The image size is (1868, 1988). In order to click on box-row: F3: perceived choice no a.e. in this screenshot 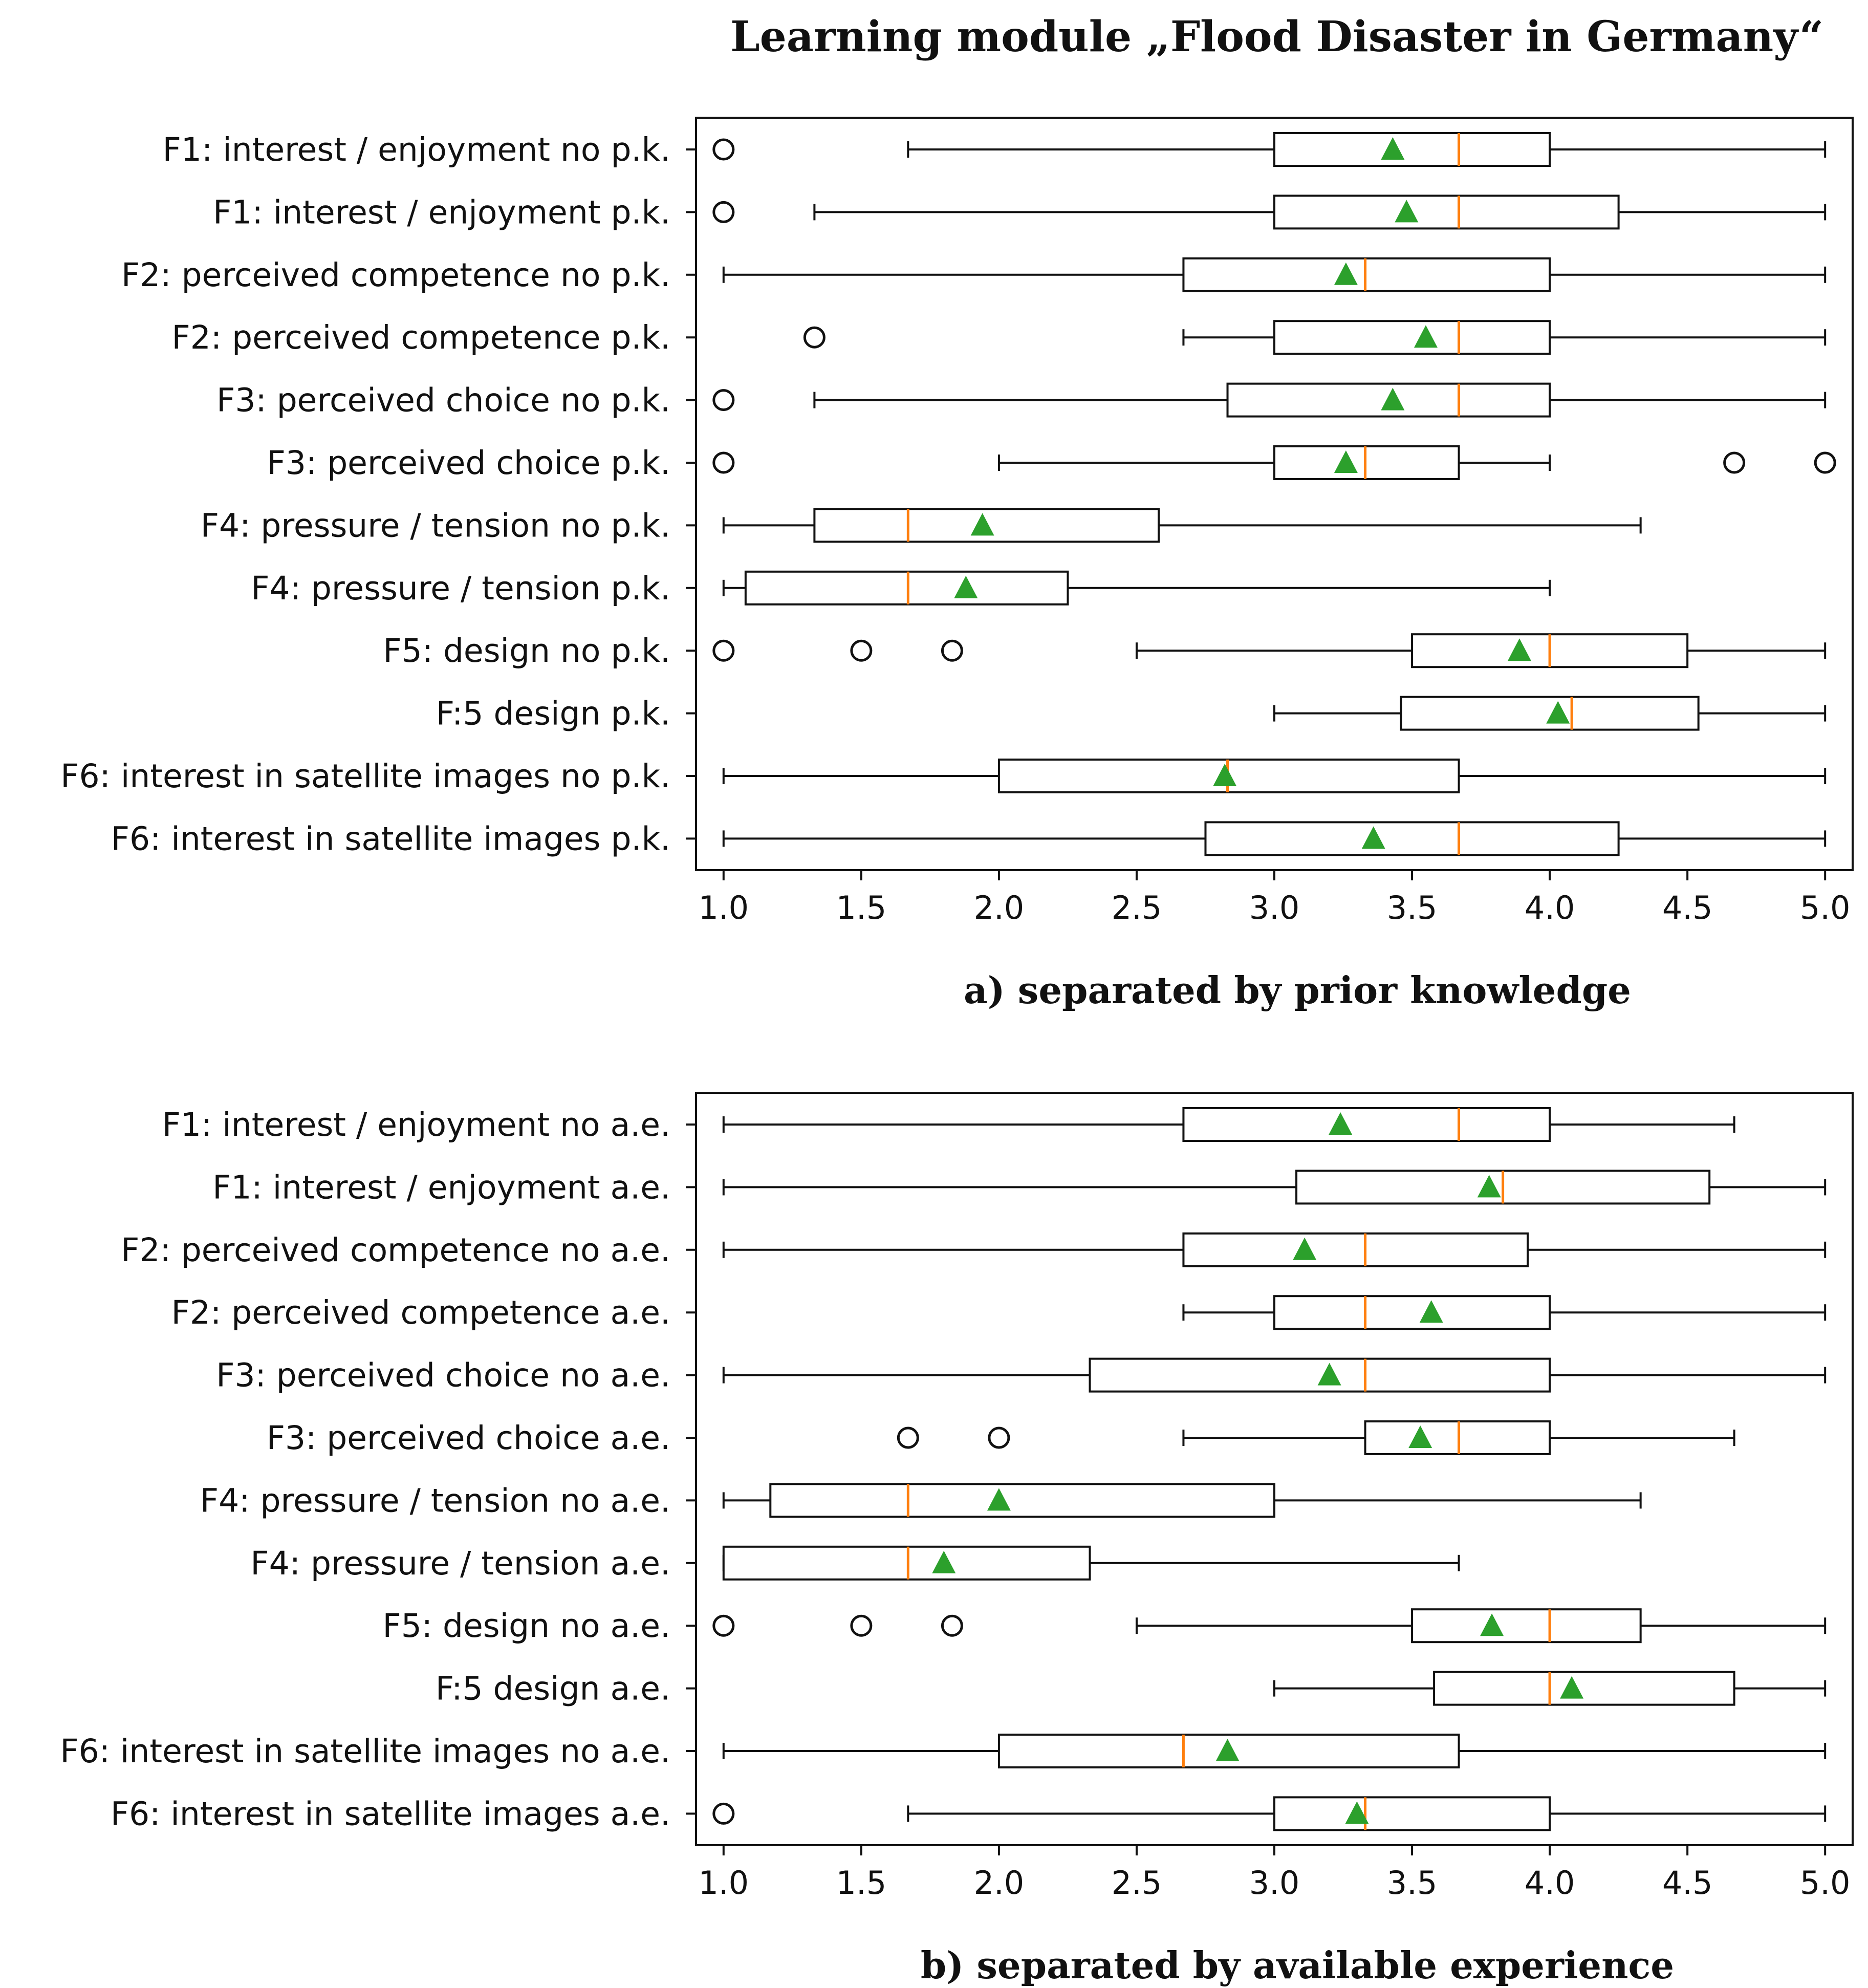, I will do `click(1022, 1375)`.